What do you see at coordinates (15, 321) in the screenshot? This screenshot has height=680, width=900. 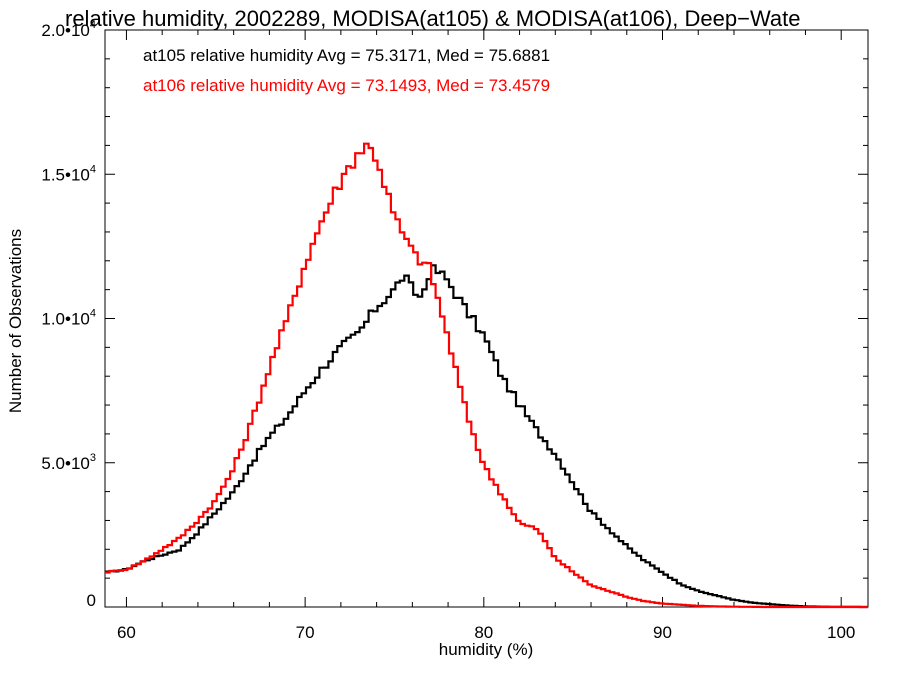 I see `y-axis-title: Number of Observations` at bounding box center [15, 321].